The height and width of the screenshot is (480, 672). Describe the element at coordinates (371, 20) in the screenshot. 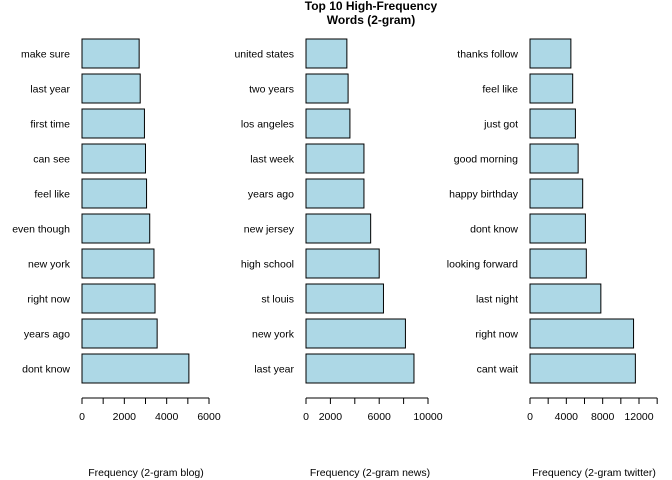

I see `chart-title-line-2: Words (2-gram)` at that location.